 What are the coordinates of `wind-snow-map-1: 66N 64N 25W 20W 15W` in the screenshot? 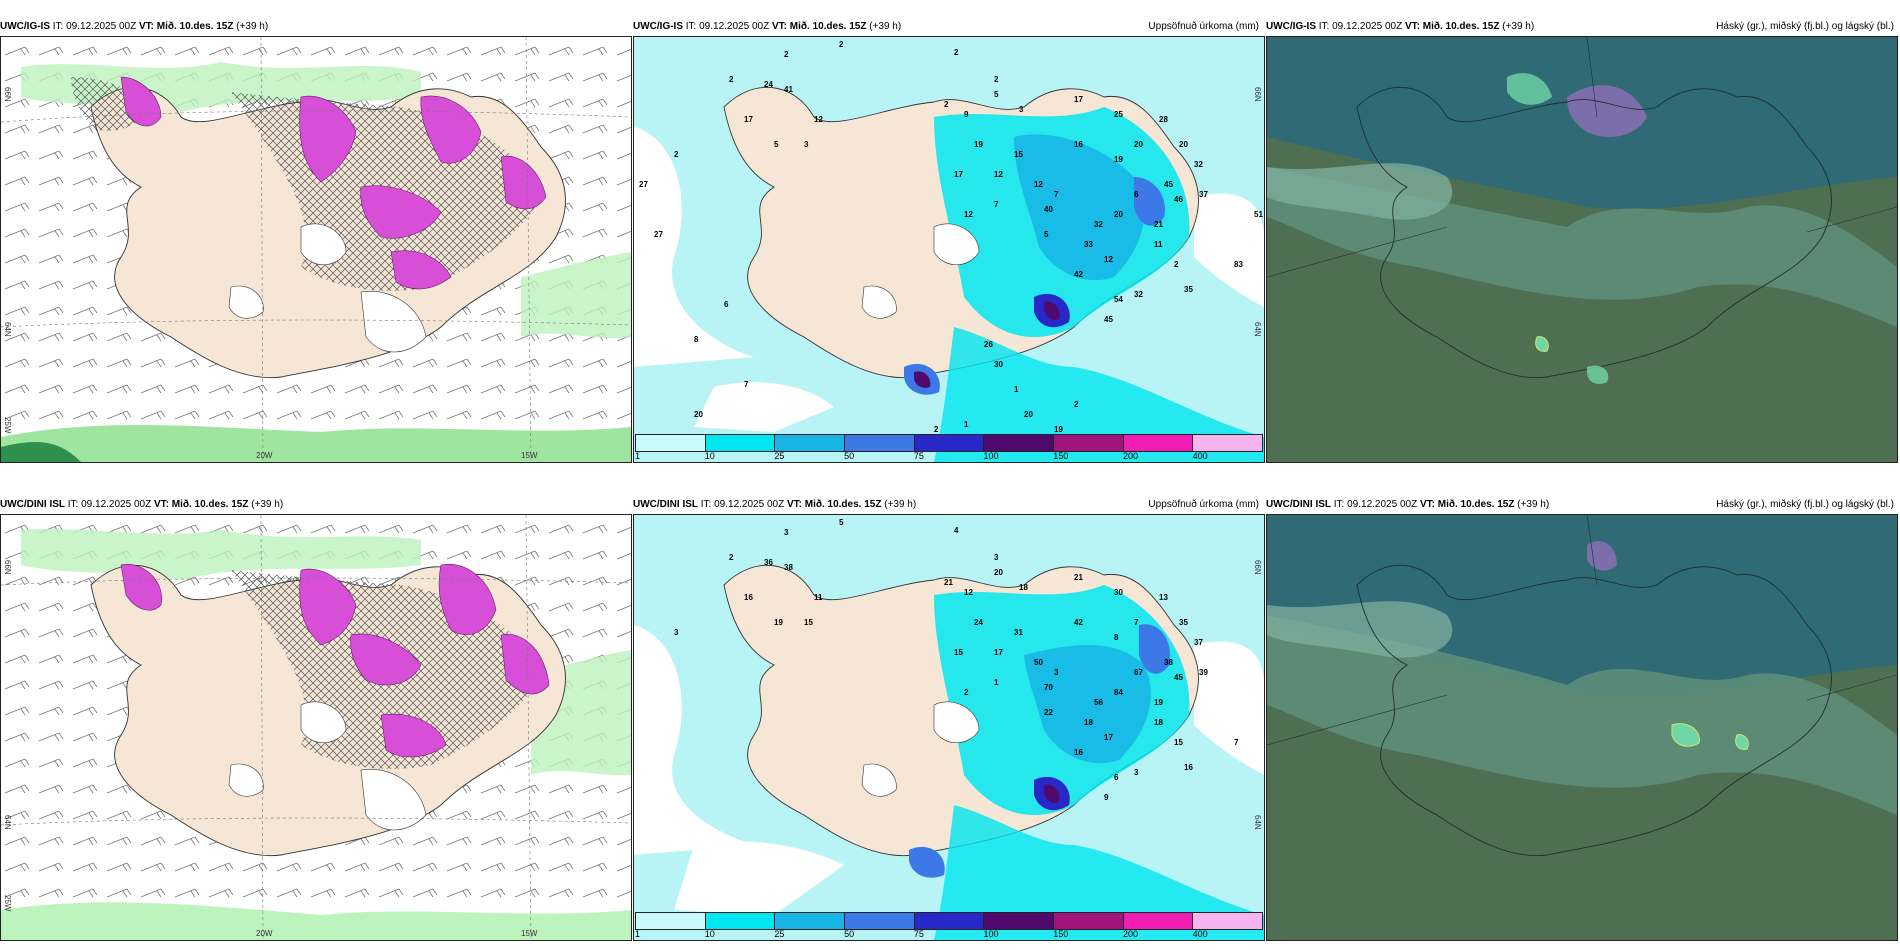 It's located at (316, 249).